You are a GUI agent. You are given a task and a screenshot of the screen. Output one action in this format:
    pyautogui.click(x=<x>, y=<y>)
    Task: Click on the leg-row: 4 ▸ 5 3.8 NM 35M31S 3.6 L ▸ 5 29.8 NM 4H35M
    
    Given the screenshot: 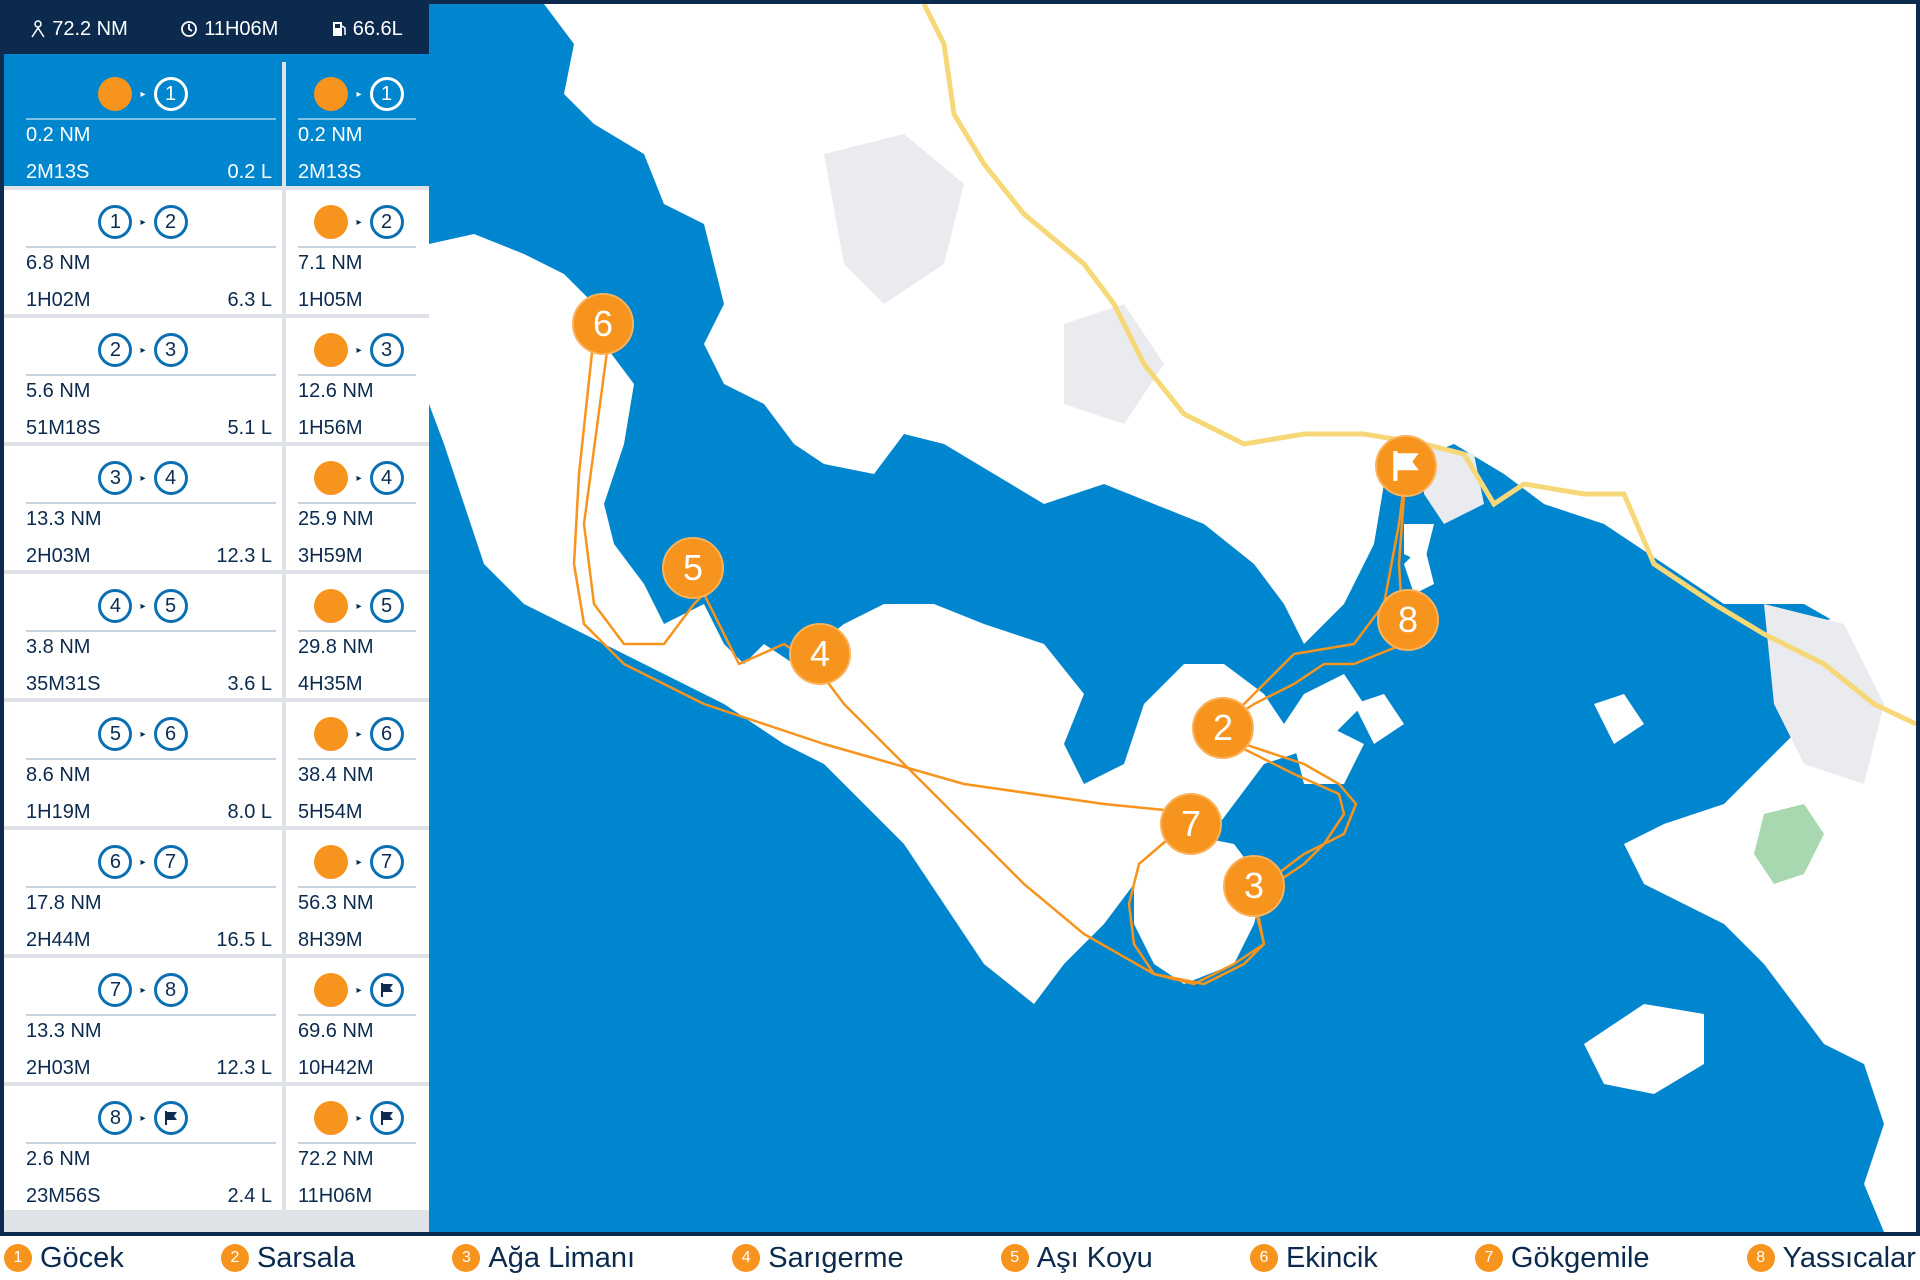 What is the action you would take?
    pyautogui.click(x=216, y=636)
    